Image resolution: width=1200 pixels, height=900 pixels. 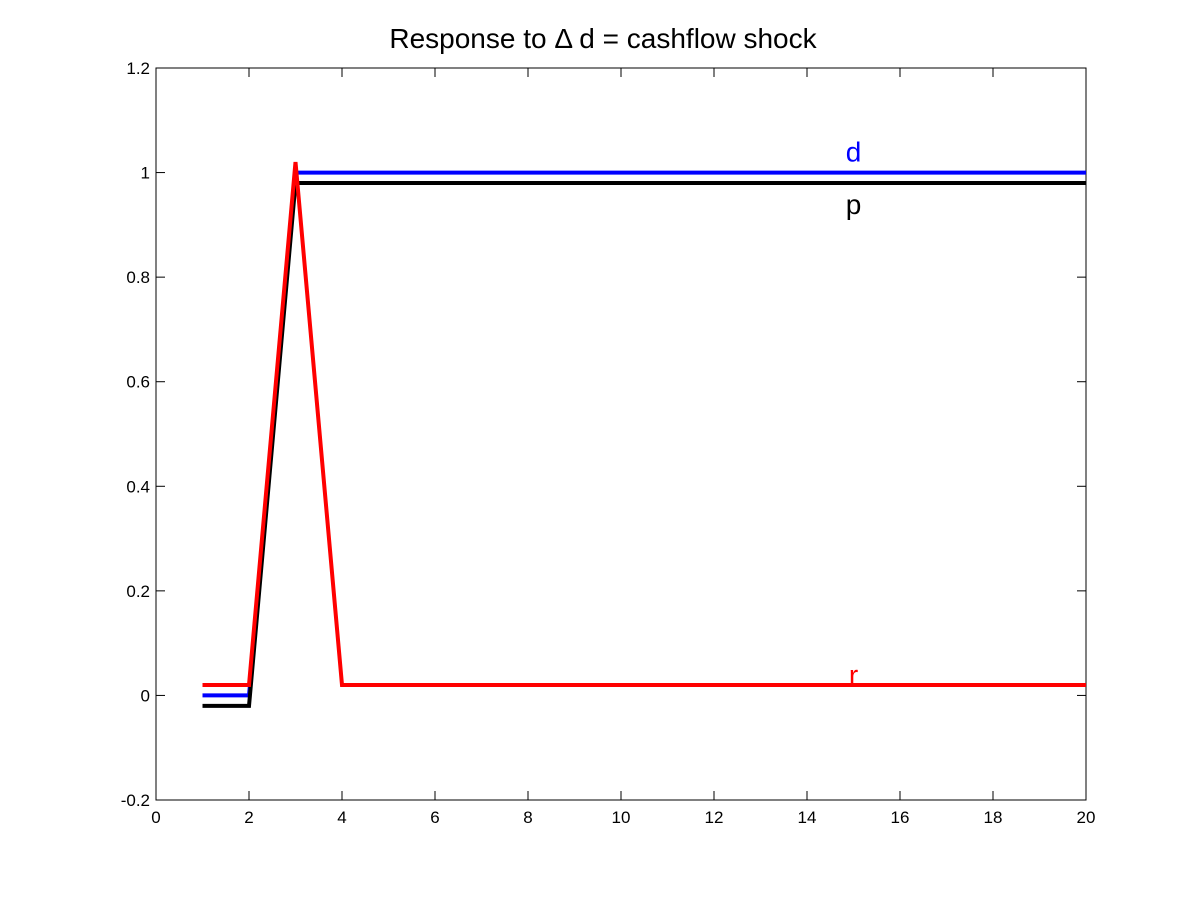 What do you see at coordinates (155, 817) in the screenshot?
I see `x-tick-label: 0` at bounding box center [155, 817].